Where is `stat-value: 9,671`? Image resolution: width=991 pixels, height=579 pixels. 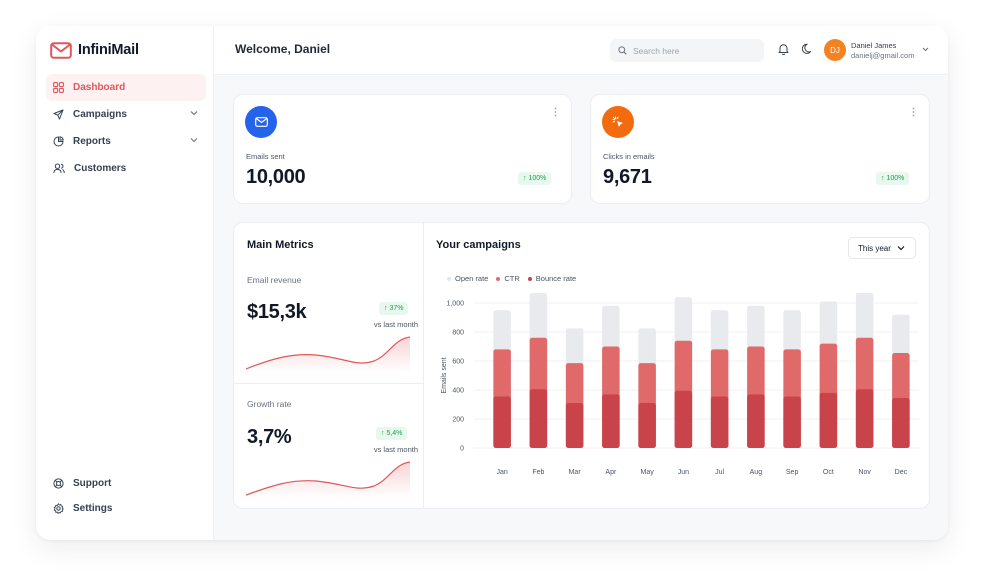
stat-value: 9,671 is located at coordinates (627, 177).